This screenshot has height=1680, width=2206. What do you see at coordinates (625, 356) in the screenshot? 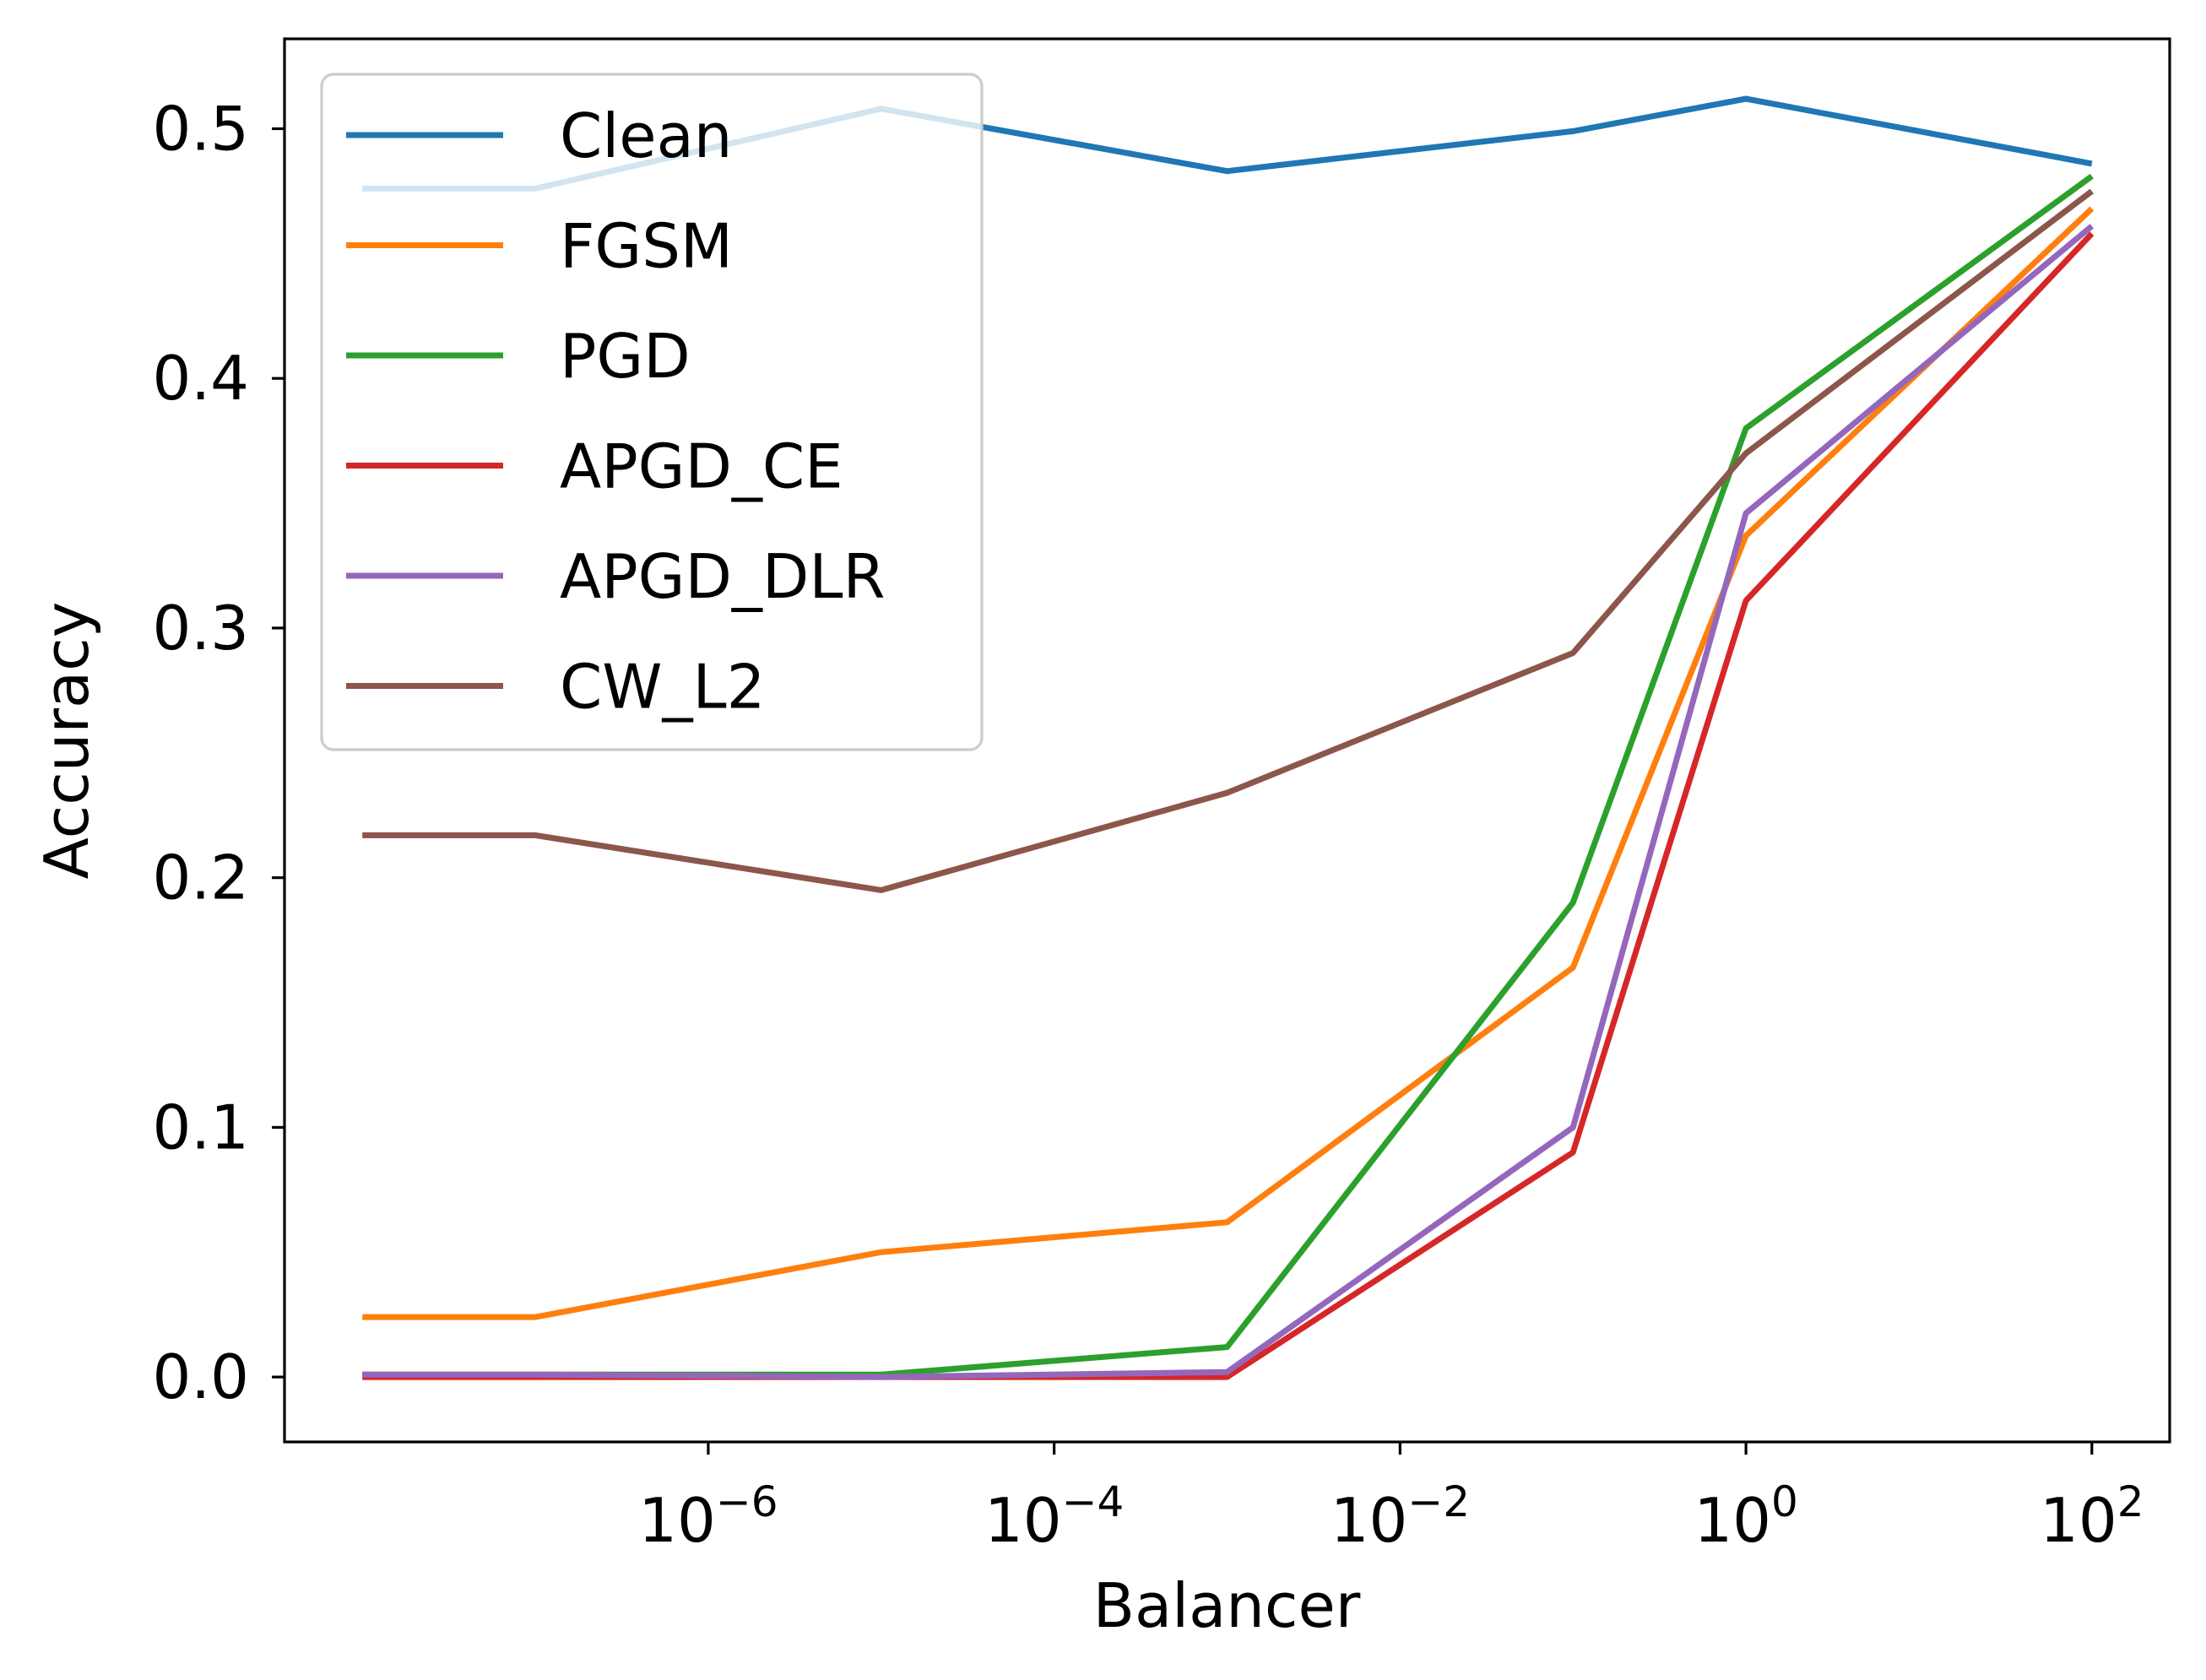
I see `legend-label: PGD` at bounding box center [625, 356].